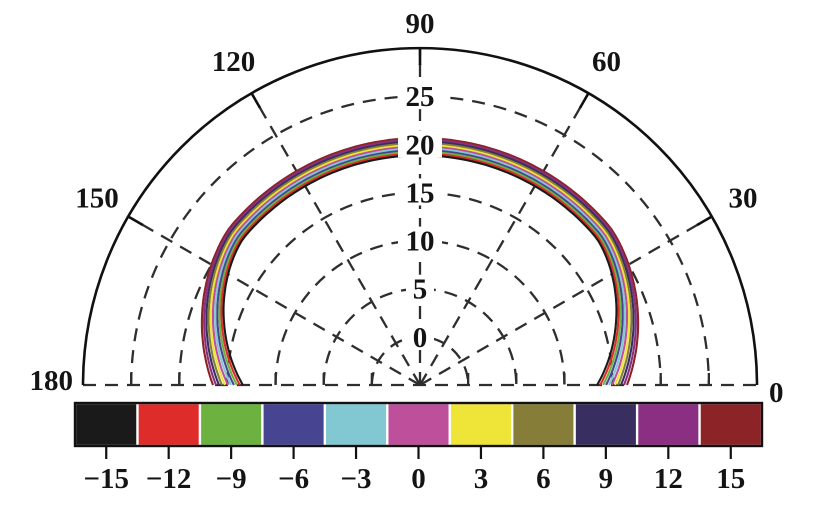  What do you see at coordinates (106, 424) in the screenshot?
I see `colorbar-swatch--15` at bounding box center [106, 424].